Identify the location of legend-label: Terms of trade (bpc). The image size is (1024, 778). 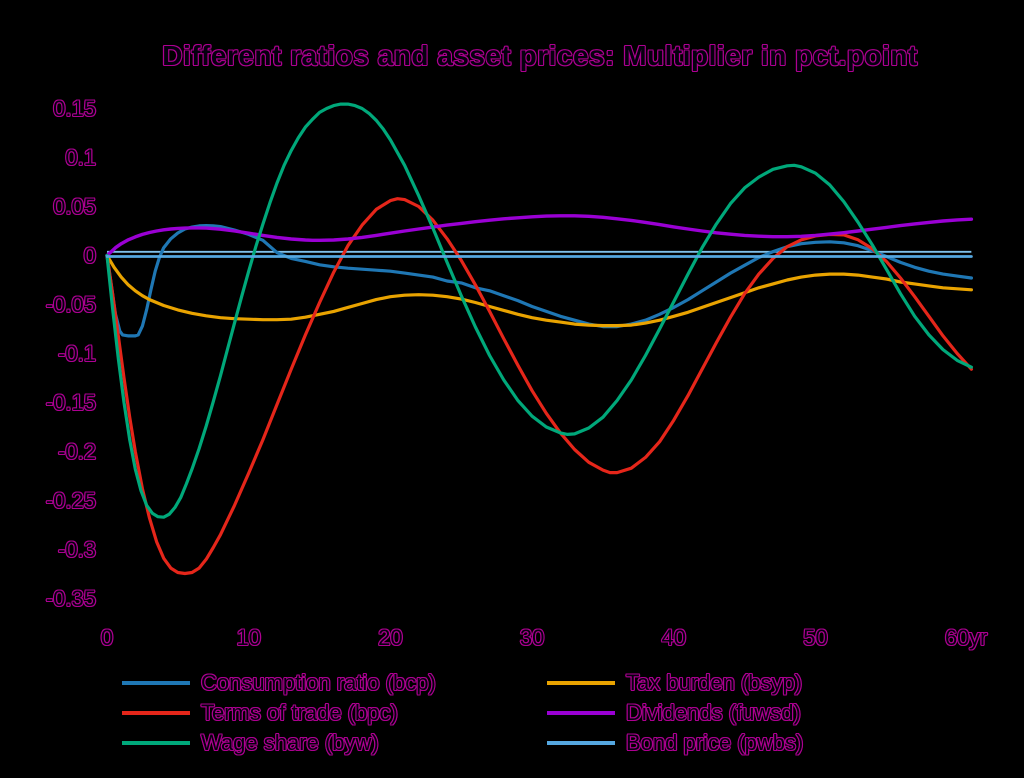
(299, 712).